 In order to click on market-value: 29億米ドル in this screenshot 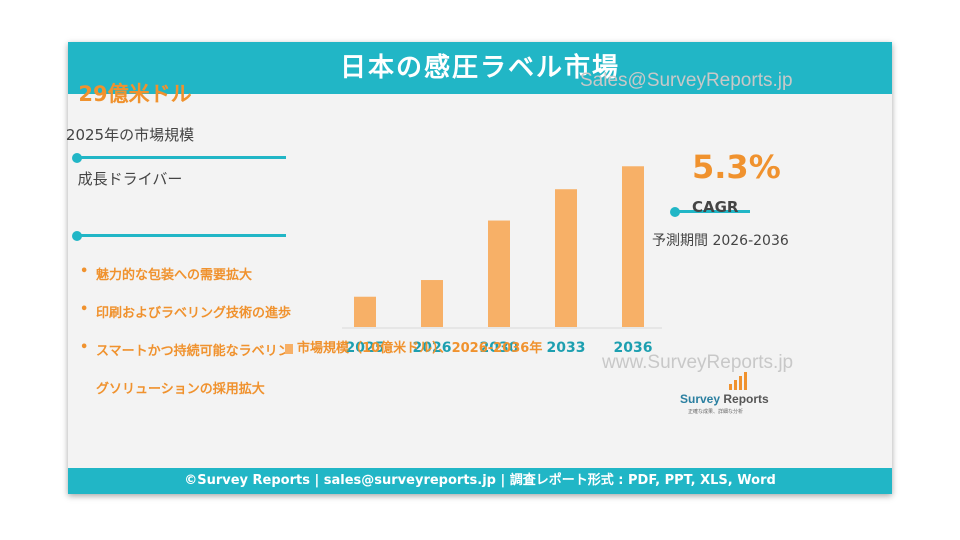, I will do `click(135, 94)`.